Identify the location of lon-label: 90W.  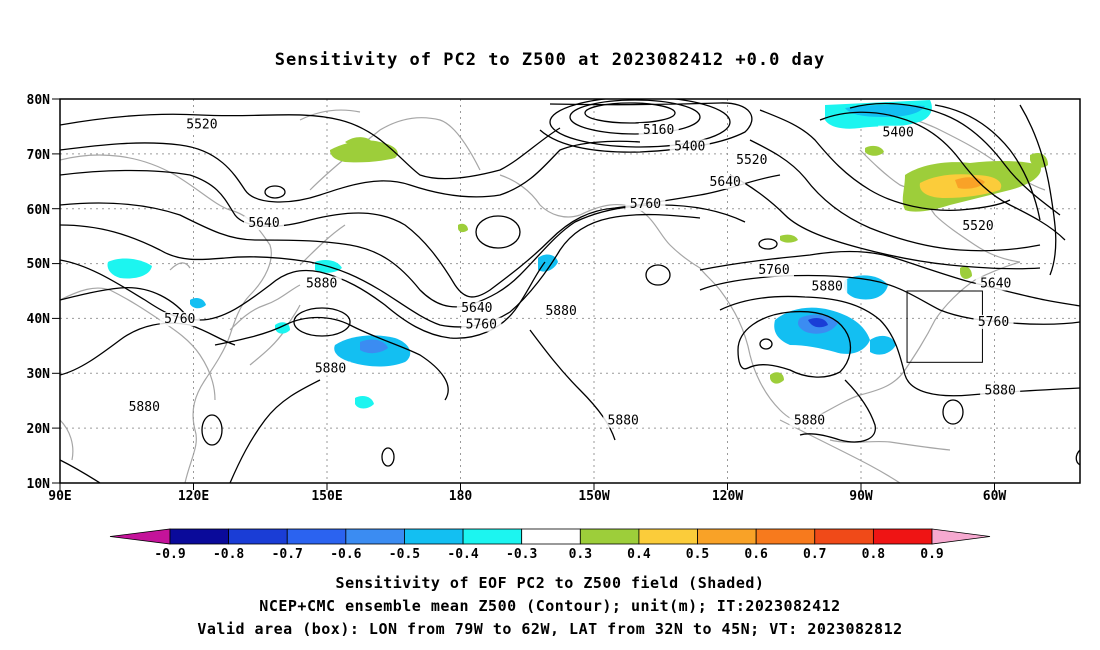
(861, 496).